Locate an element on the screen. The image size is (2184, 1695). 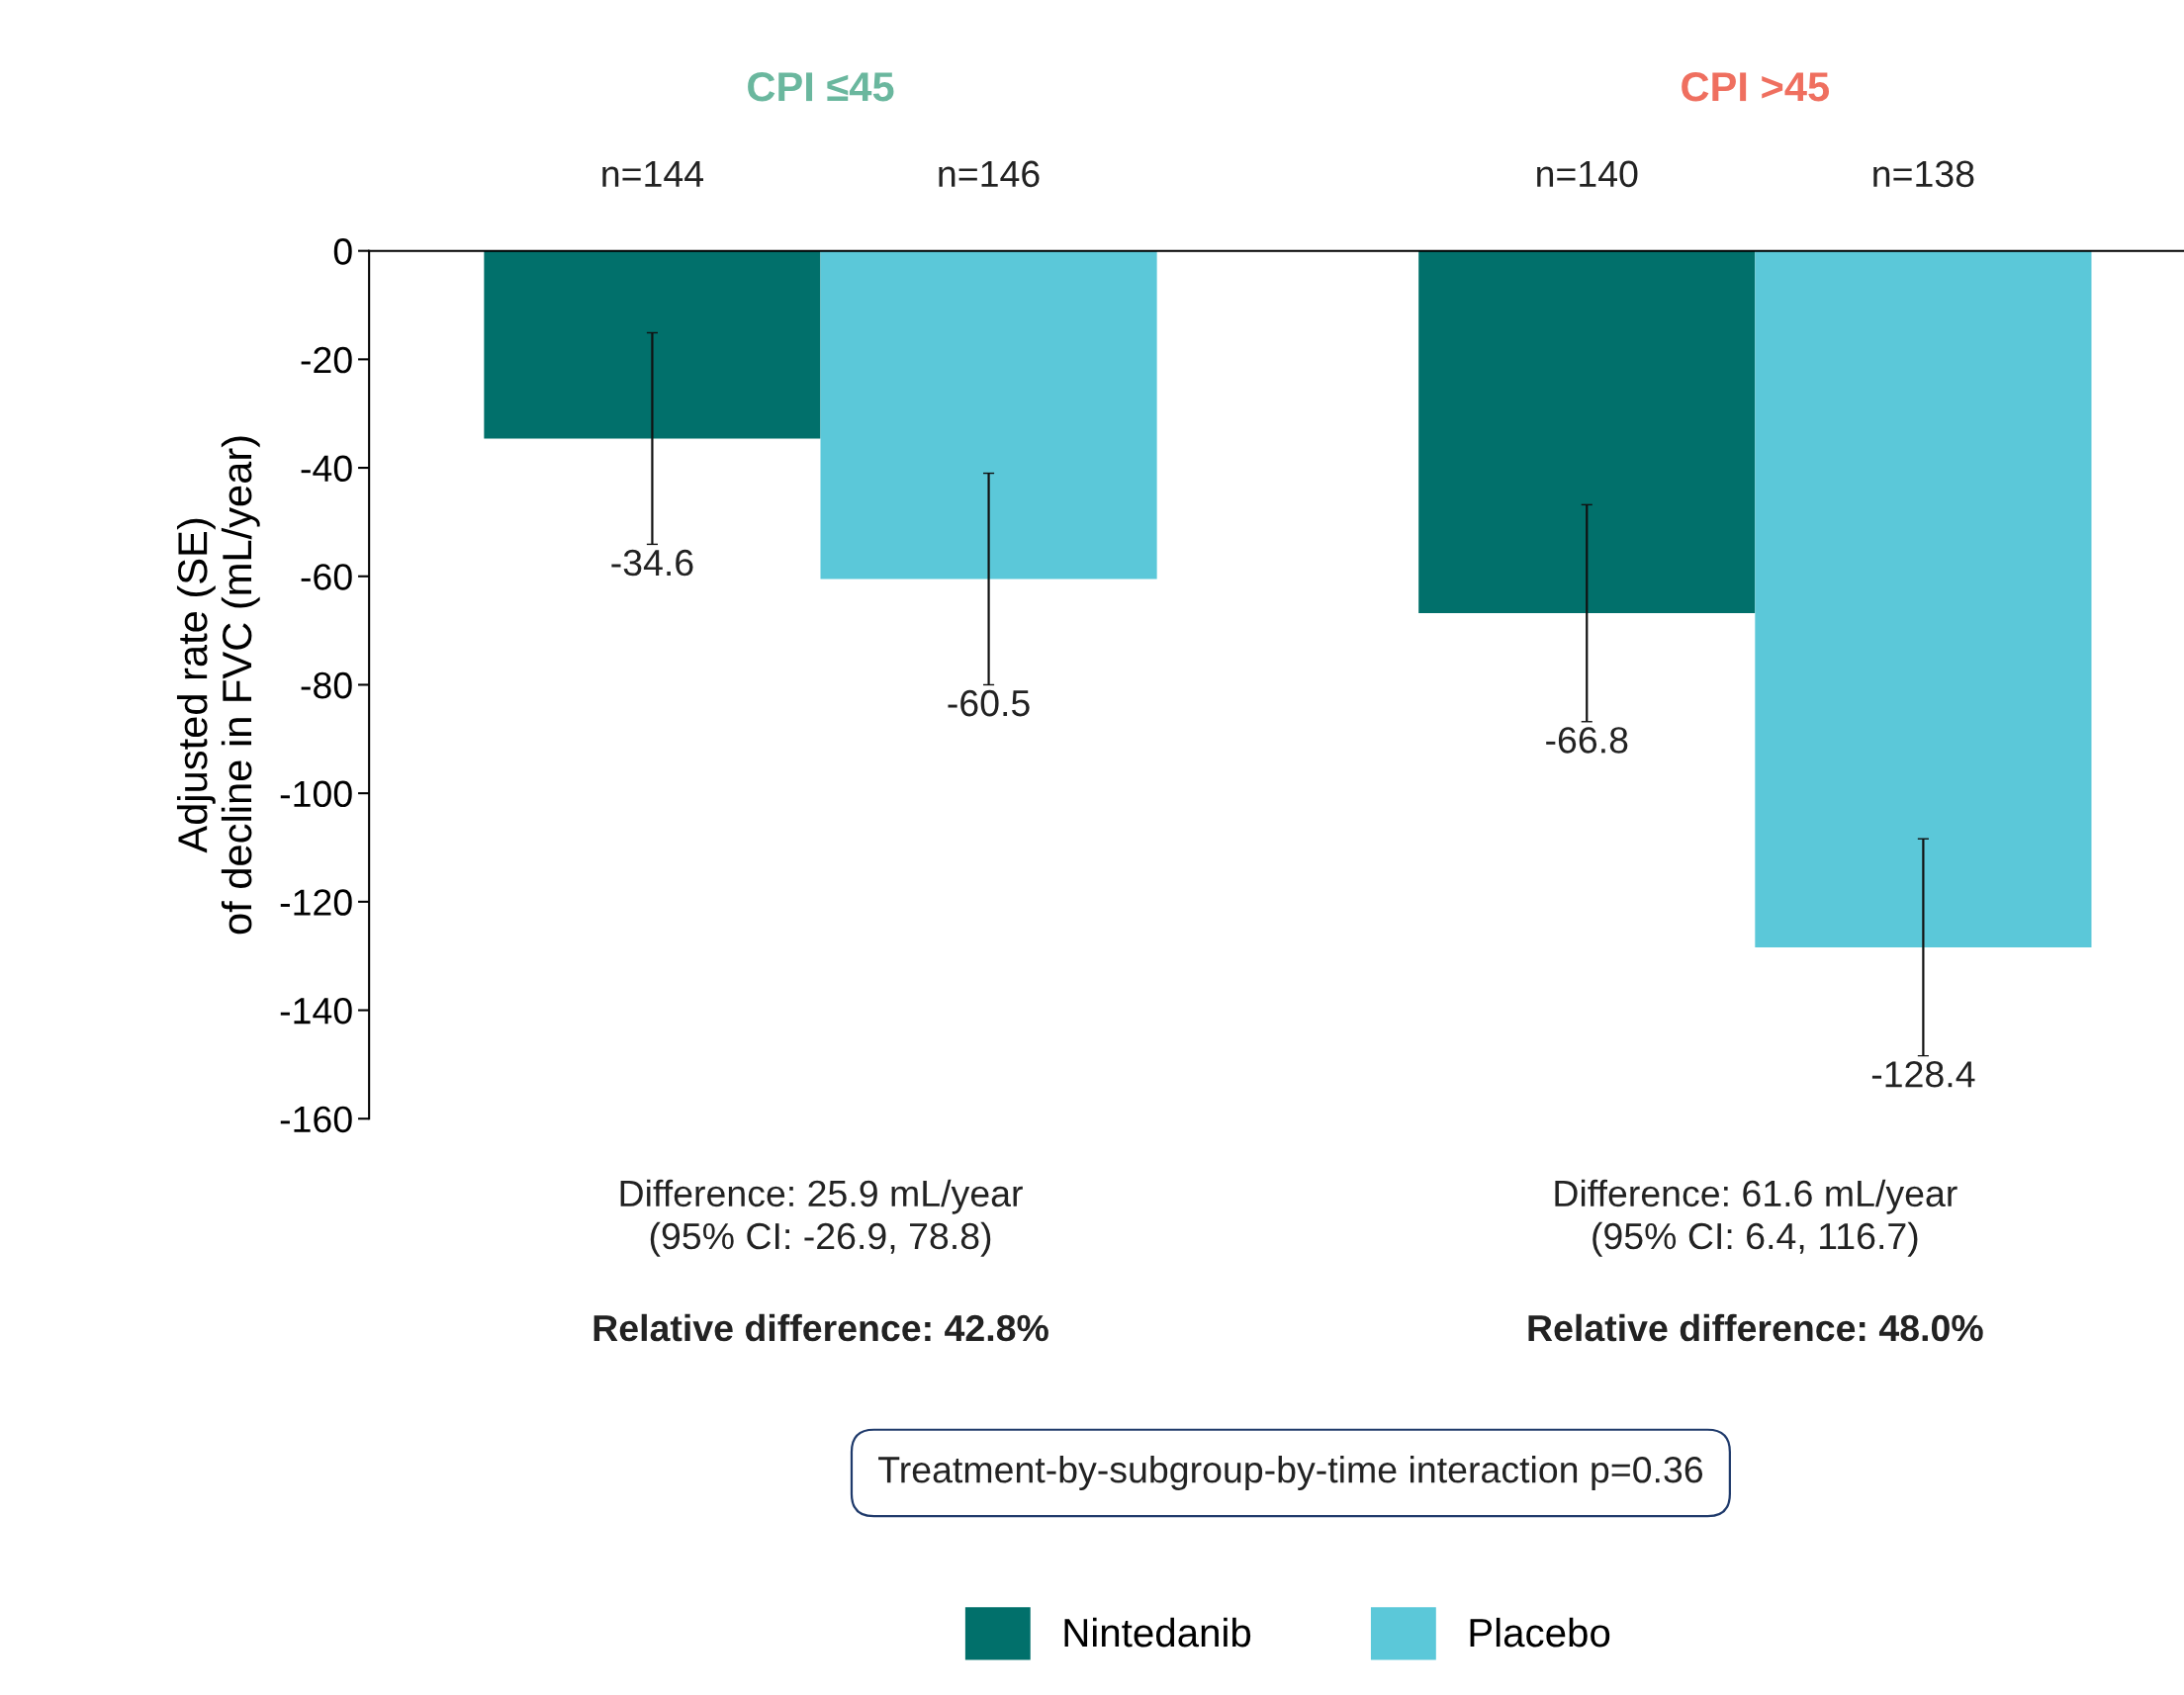
y-tick-label: -100 is located at coordinates (316, 794).